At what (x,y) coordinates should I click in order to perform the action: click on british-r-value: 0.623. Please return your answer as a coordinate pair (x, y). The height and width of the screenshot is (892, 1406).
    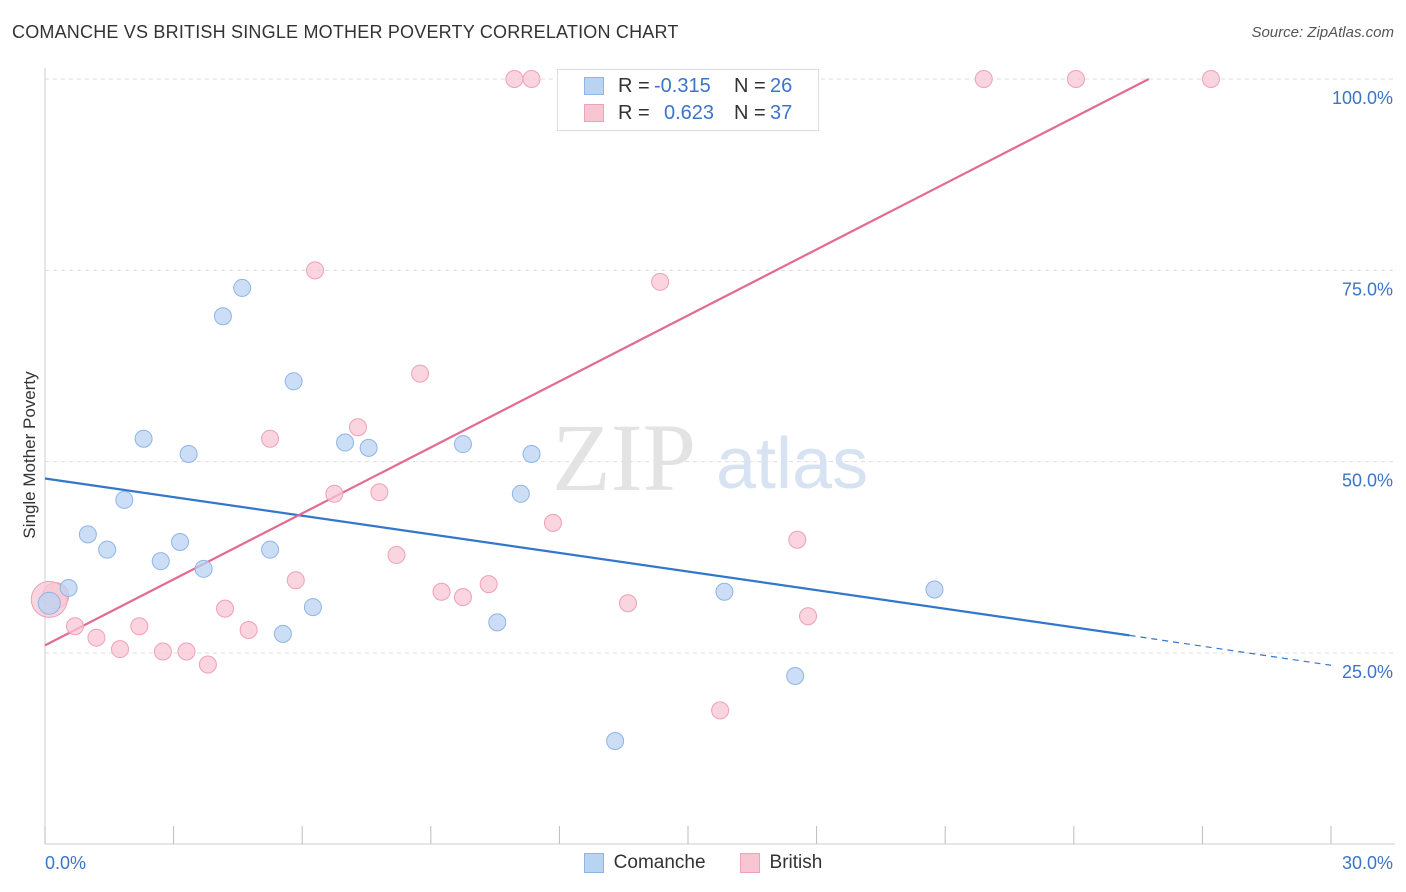
    Looking at the image, I should click on (689, 112).